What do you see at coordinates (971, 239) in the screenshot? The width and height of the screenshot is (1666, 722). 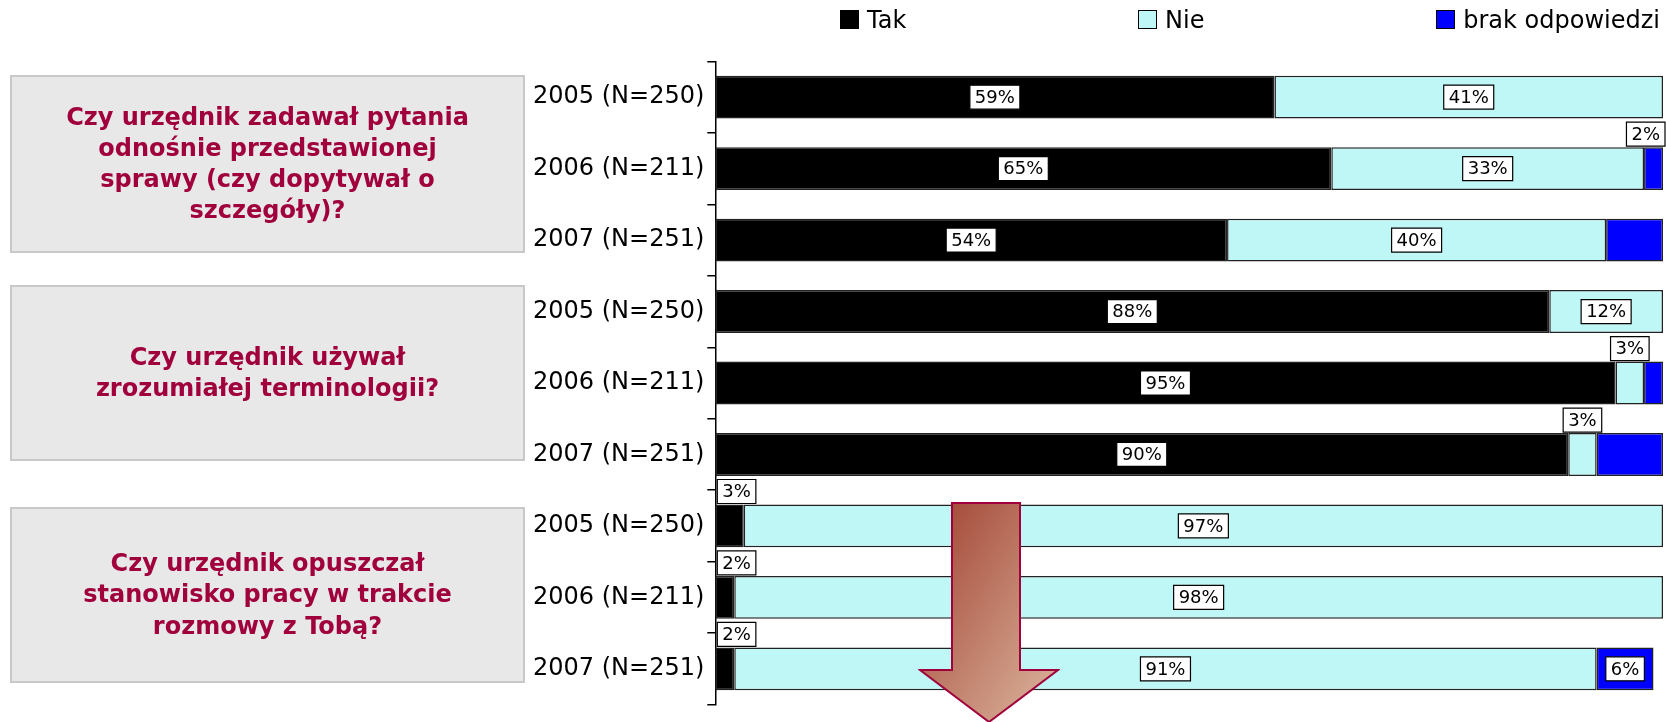 I see `data-label: 54%` at bounding box center [971, 239].